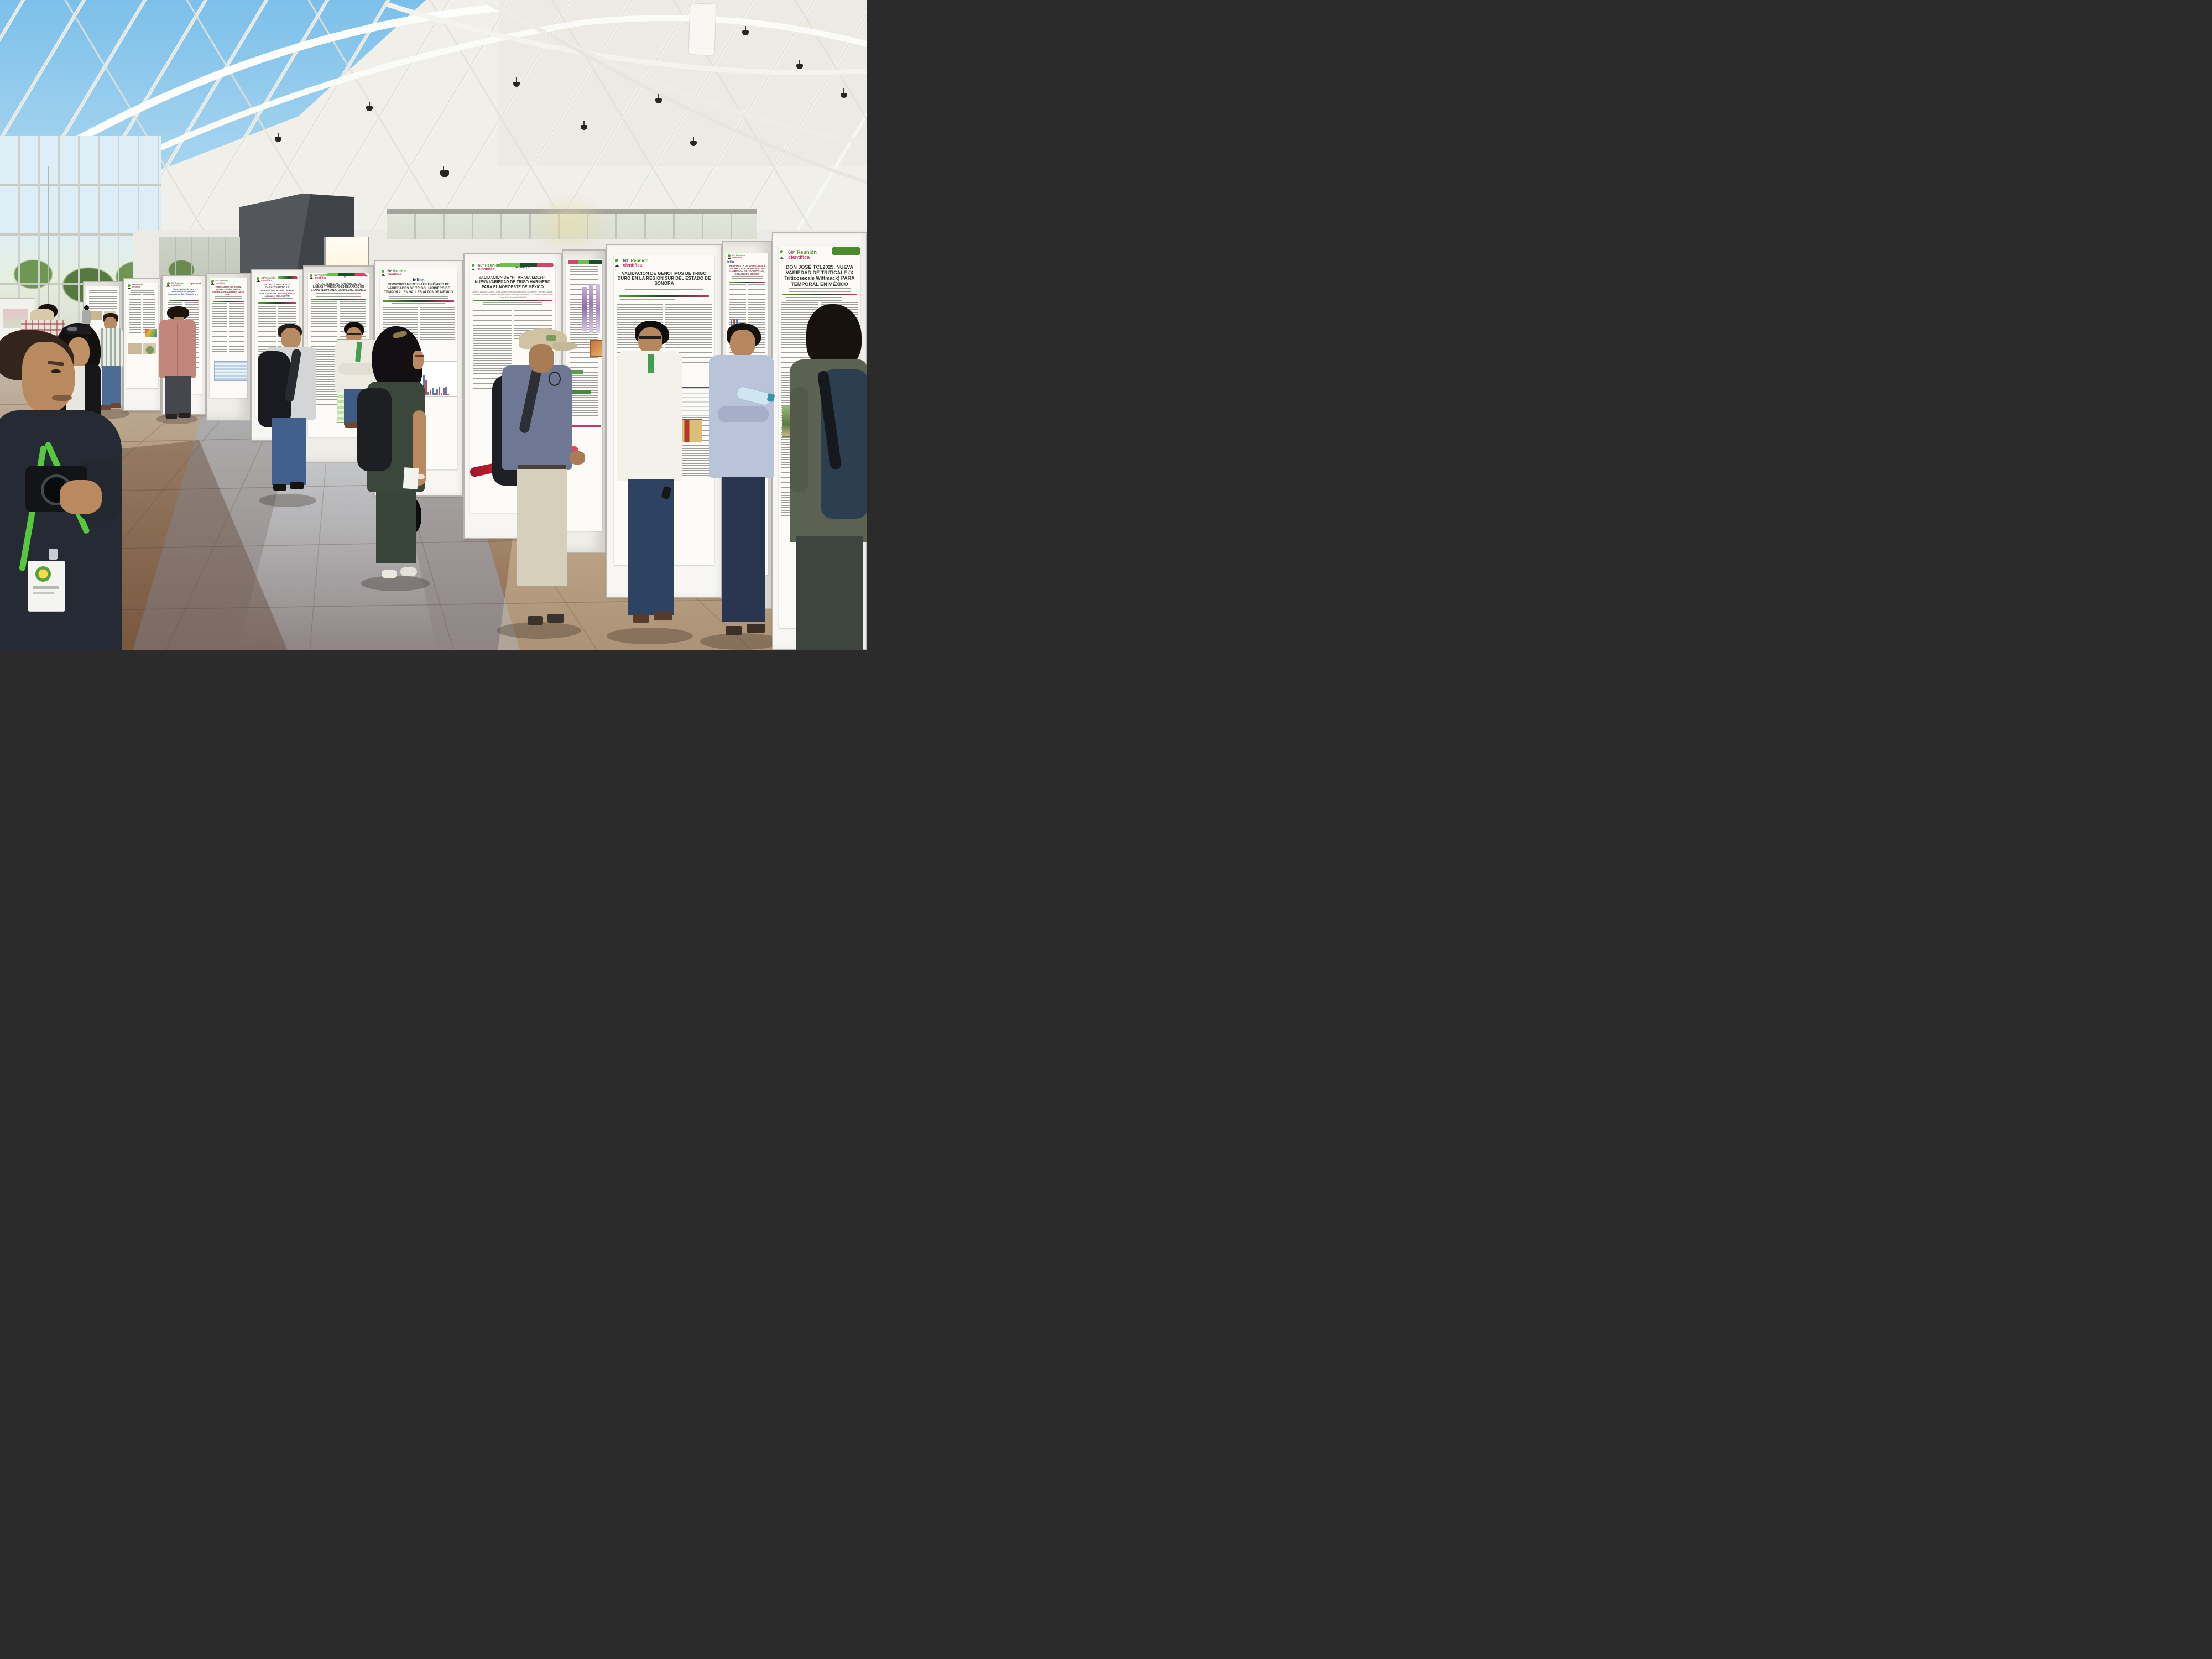 This screenshot has height=1659, width=2212. I want to click on face, so click(49, 377).